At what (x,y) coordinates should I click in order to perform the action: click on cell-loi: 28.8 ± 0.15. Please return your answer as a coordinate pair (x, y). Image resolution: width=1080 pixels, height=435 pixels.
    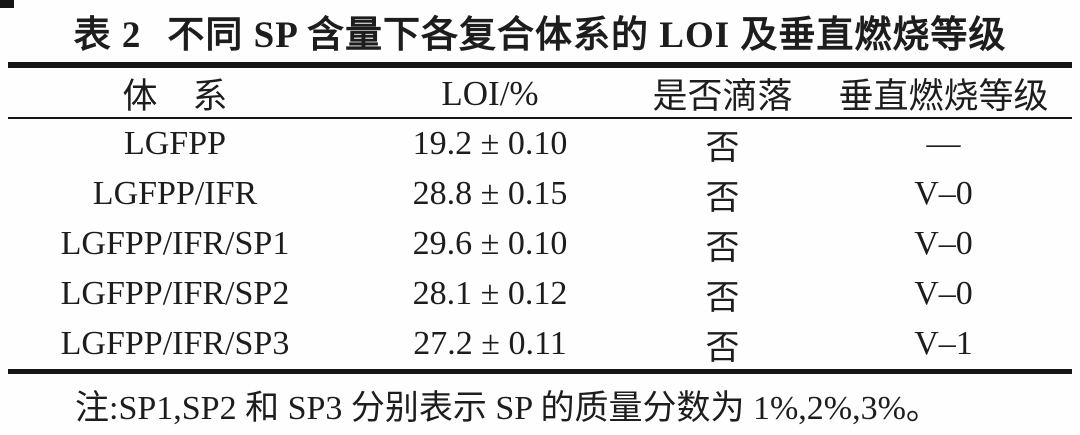
    Looking at the image, I should click on (490, 193).